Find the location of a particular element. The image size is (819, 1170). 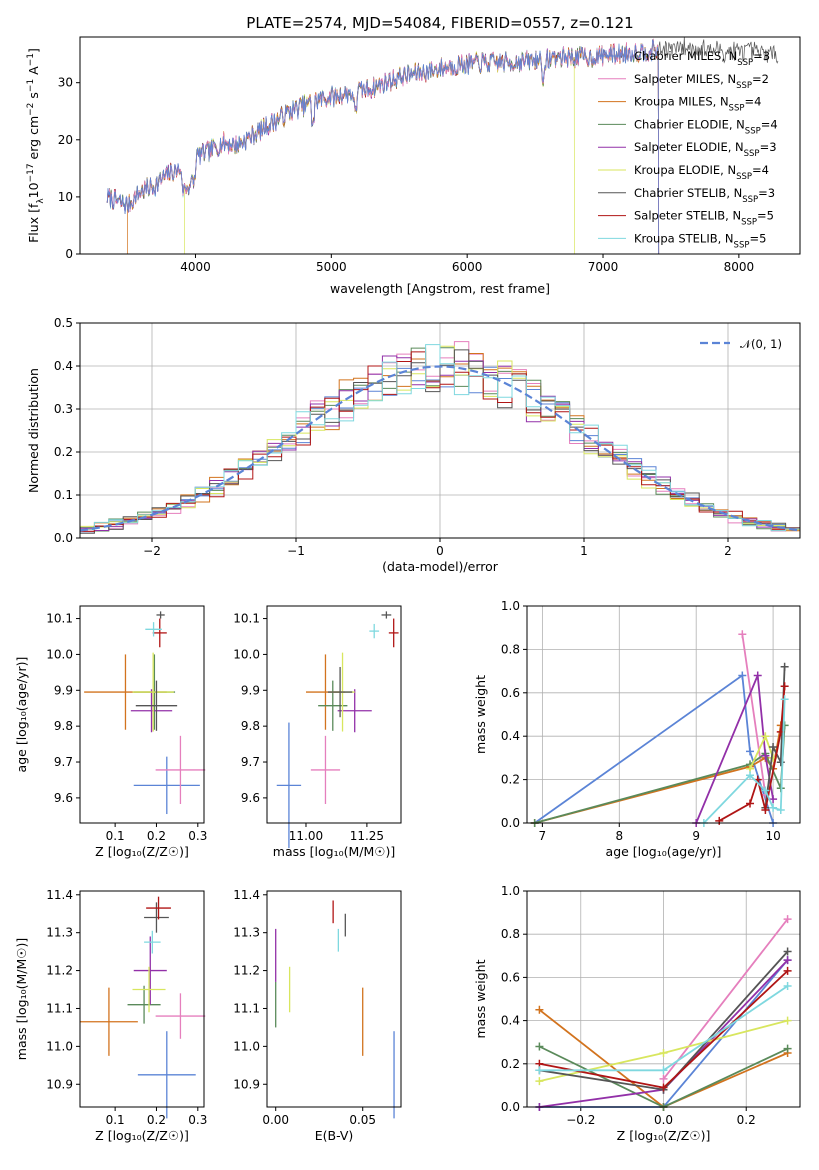

x-tick-label: 0.1 is located at coordinates (115, 836).